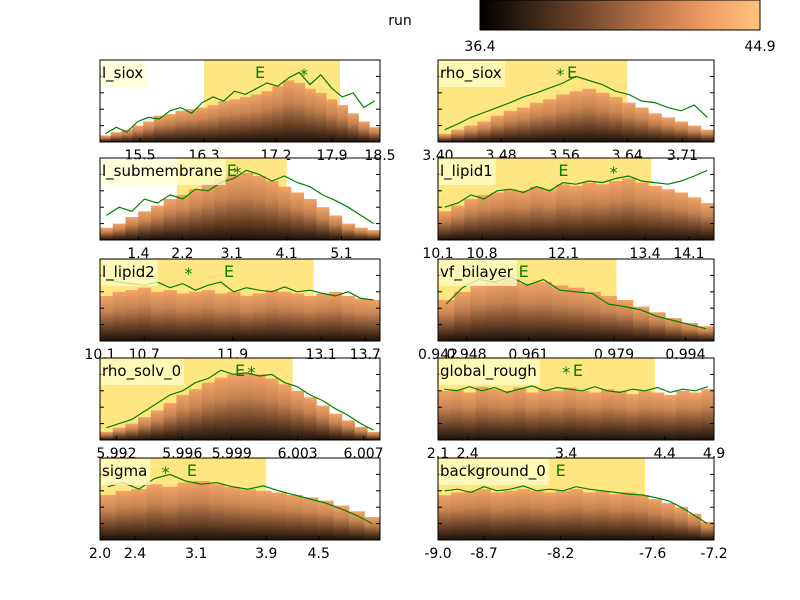  Describe the element at coordinates (240, 209) in the screenshot. I see `panel-l-submembrane: E* 1.4 2.2 3.1 4.1 5.1 l_submembrane` at that location.